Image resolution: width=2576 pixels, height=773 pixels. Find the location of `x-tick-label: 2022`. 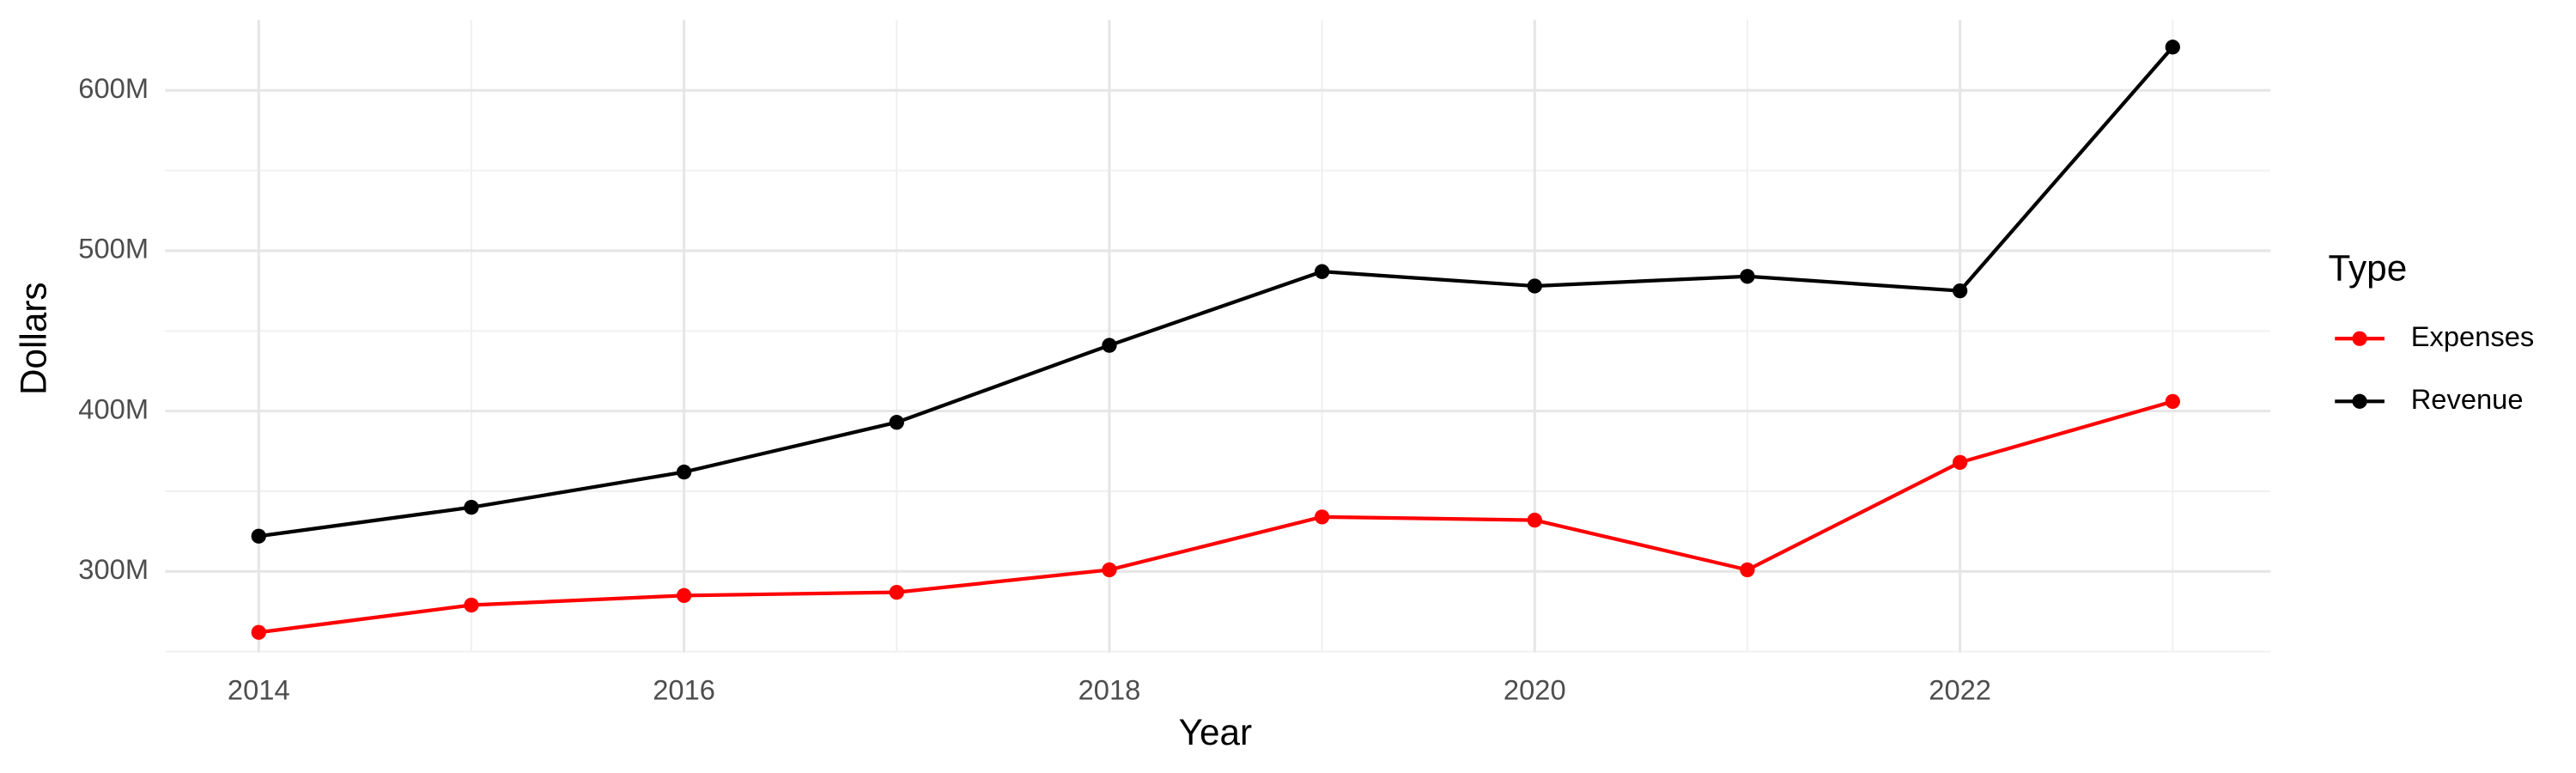

x-tick-label: 2022 is located at coordinates (1960, 689).